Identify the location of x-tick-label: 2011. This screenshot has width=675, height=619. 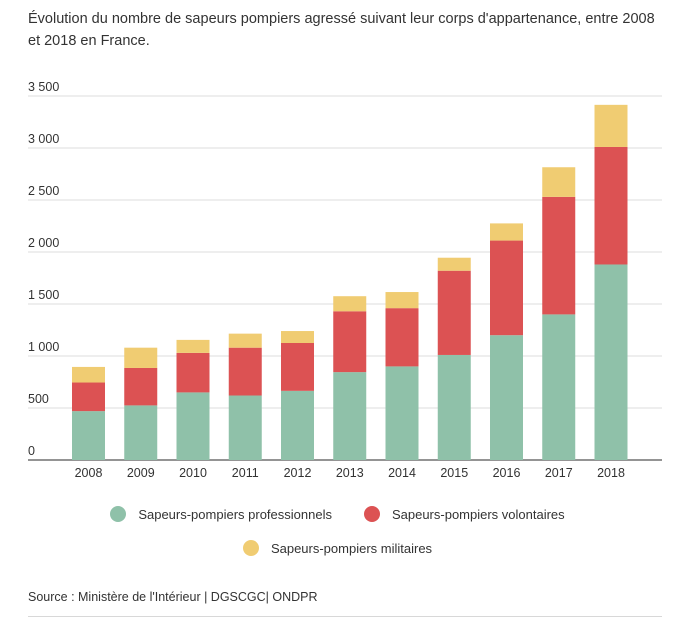
(245, 473).